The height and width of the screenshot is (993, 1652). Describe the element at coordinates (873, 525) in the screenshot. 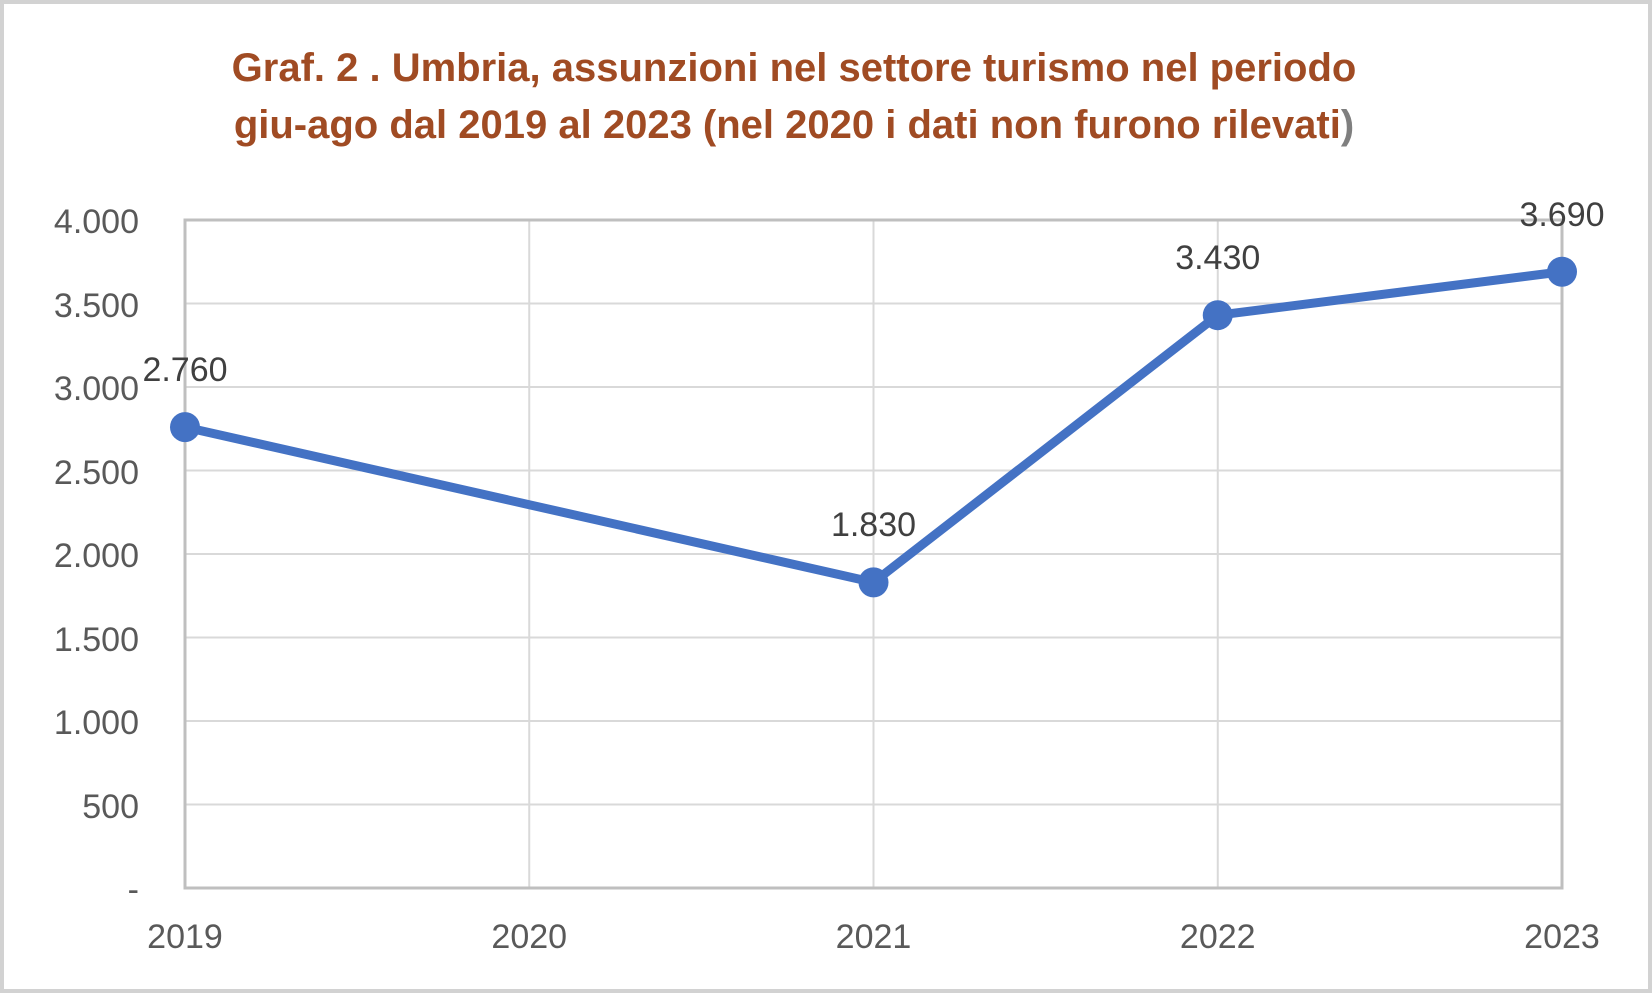

I see `data-label: 1.830` at that location.